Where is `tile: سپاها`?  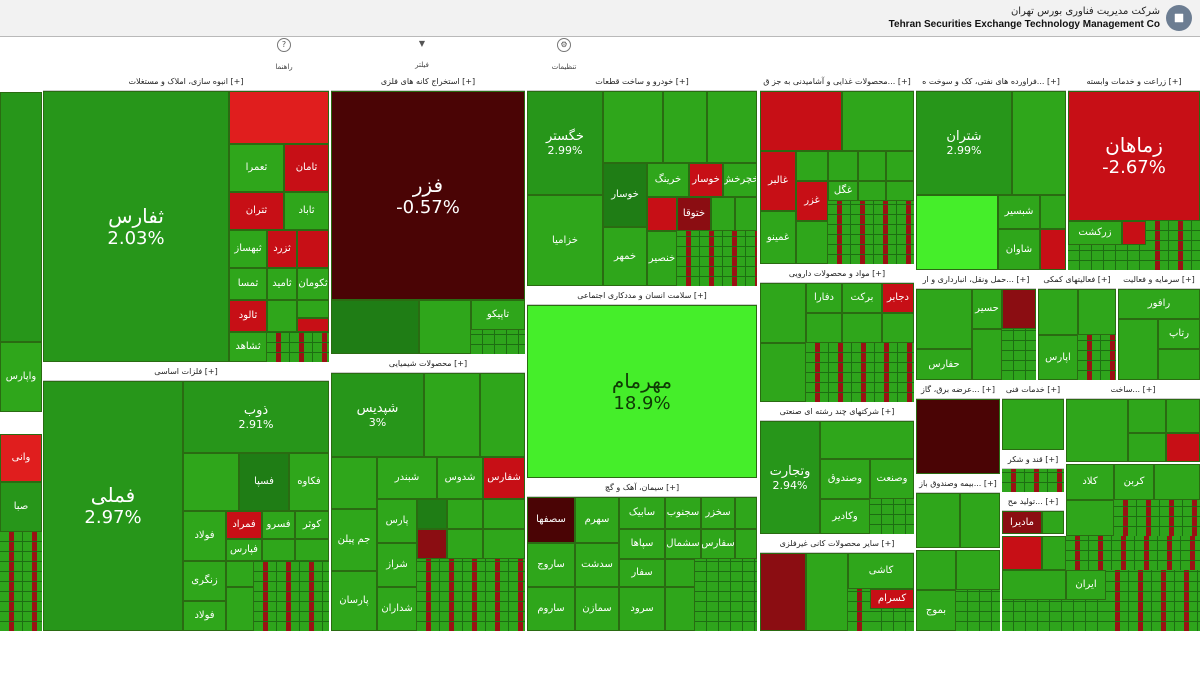
tile: سپاها is located at coordinates (642, 544).